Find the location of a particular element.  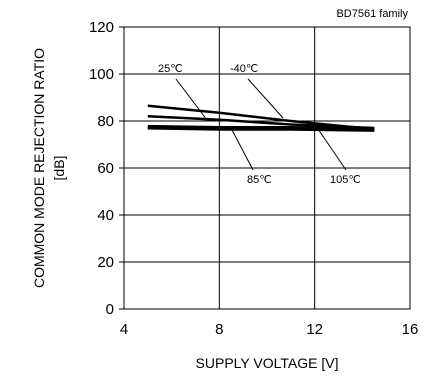

annotation-label: 105℃ is located at coordinates (345, 180).